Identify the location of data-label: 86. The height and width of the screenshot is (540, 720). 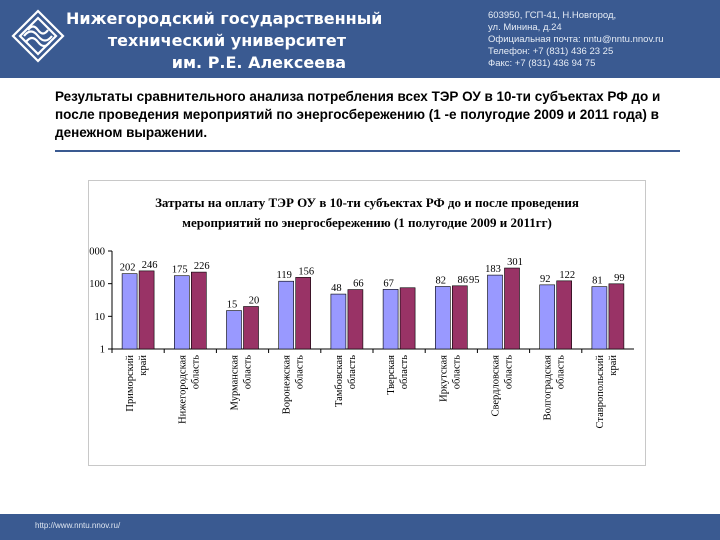
(463, 280).